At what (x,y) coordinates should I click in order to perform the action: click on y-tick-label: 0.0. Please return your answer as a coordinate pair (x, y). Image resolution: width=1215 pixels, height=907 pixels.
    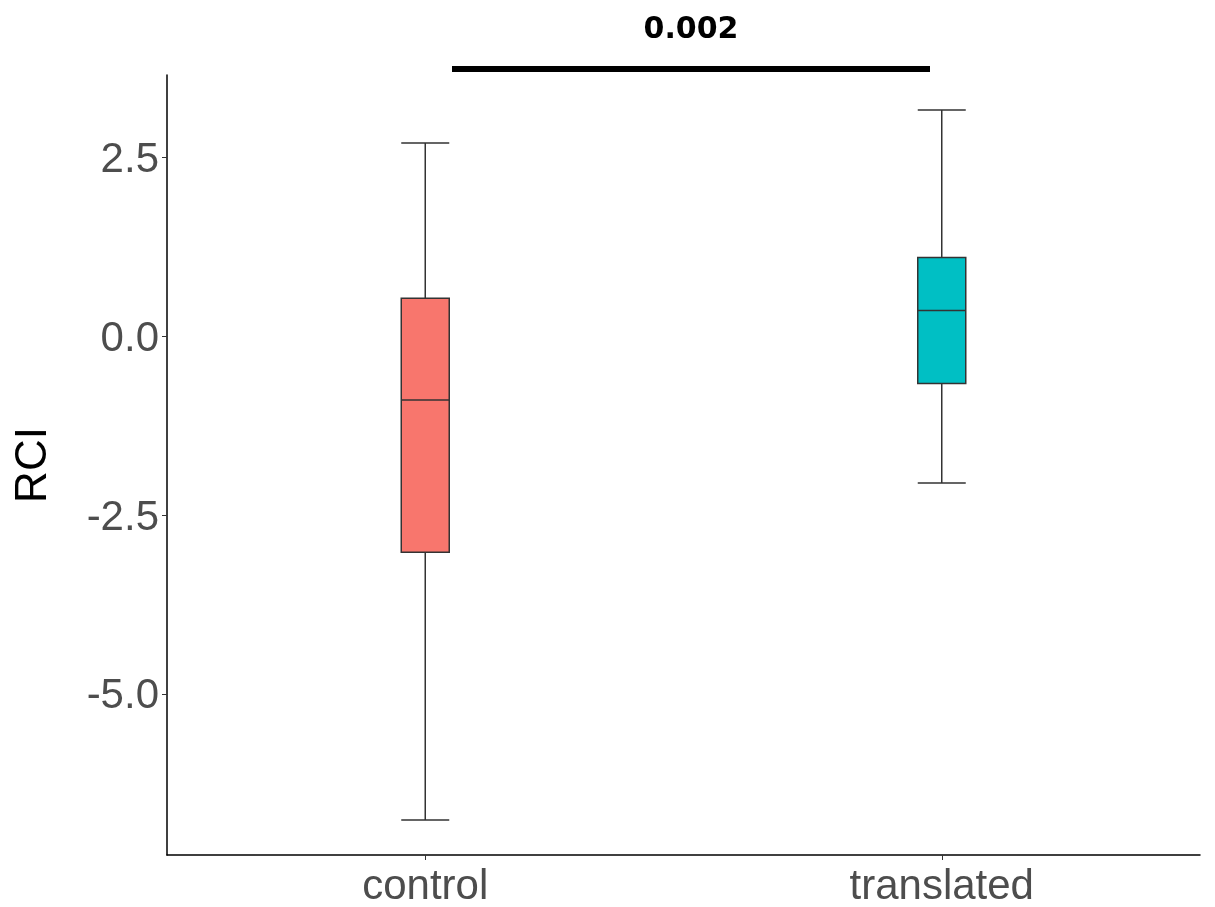
    Looking at the image, I should click on (129, 336).